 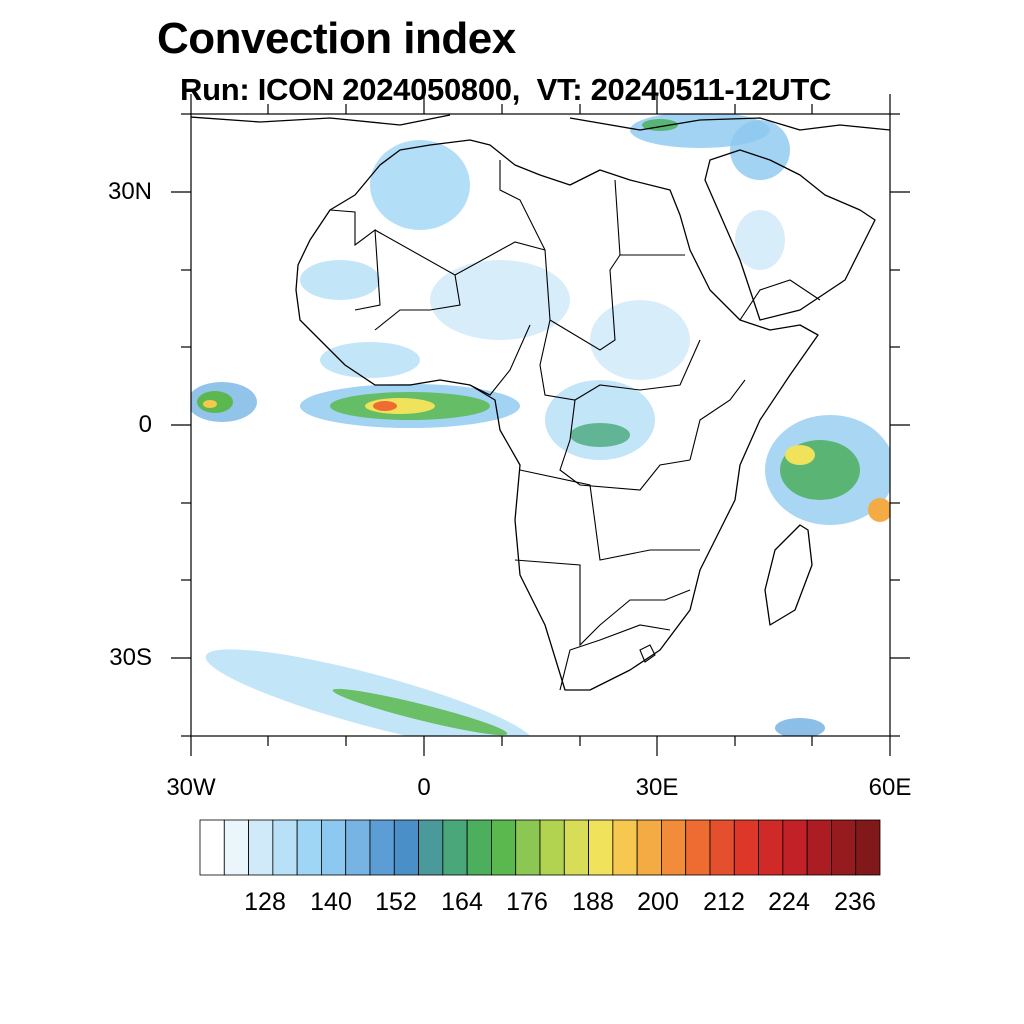 What do you see at coordinates (331, 902) in the screenshot?
I see `colorbar-label: 140` at bounding box center [331, 902].